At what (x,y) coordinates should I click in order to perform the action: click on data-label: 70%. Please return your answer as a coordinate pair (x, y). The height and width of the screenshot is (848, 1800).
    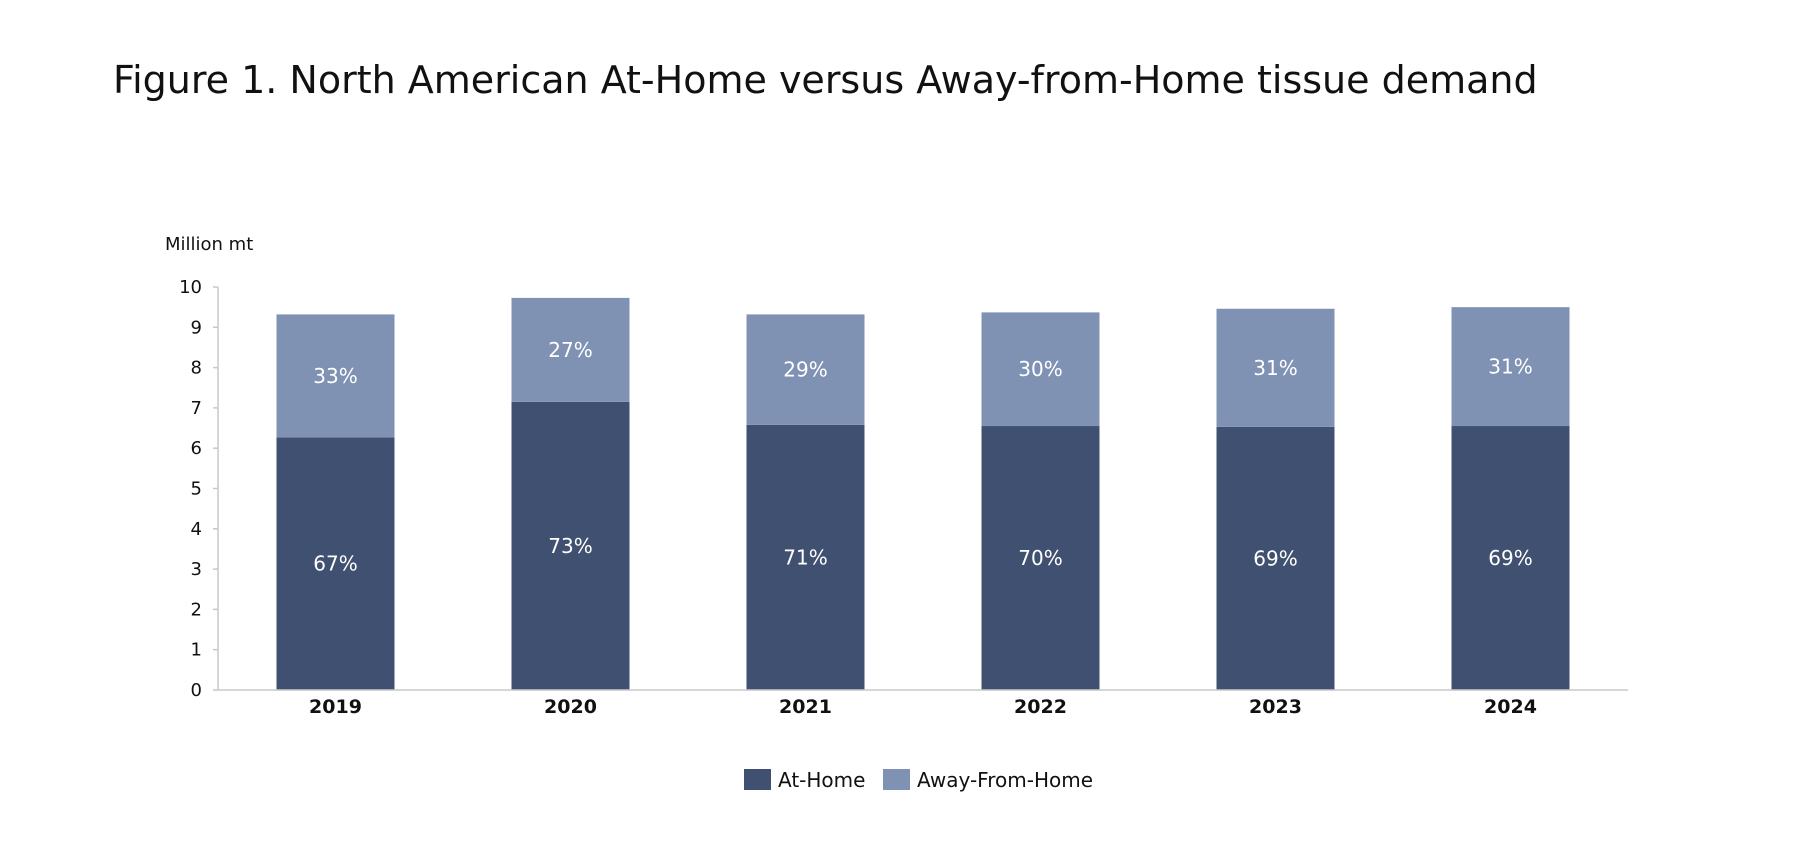
    Looking at the image, I should click on (1040, 558).